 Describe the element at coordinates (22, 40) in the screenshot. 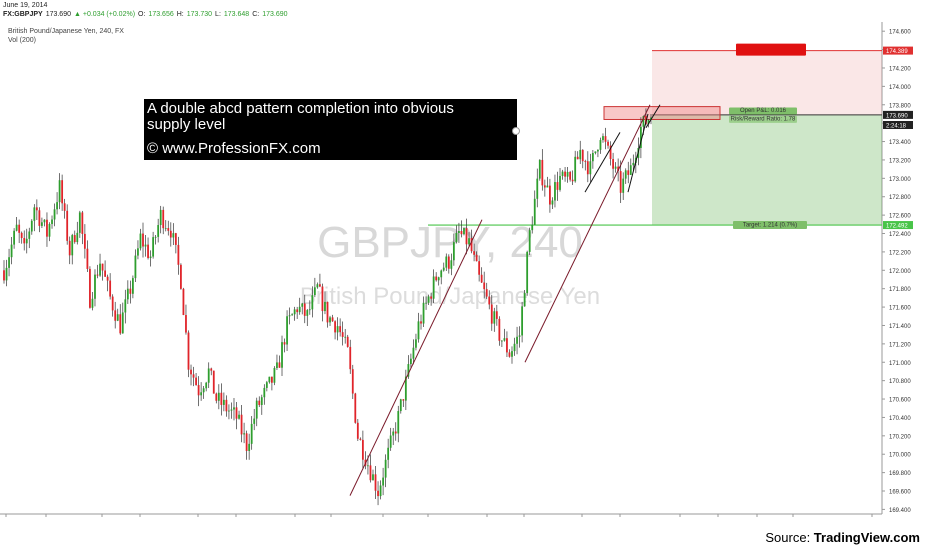

I see `volume-indicator-label: Vol (200)` at that location.